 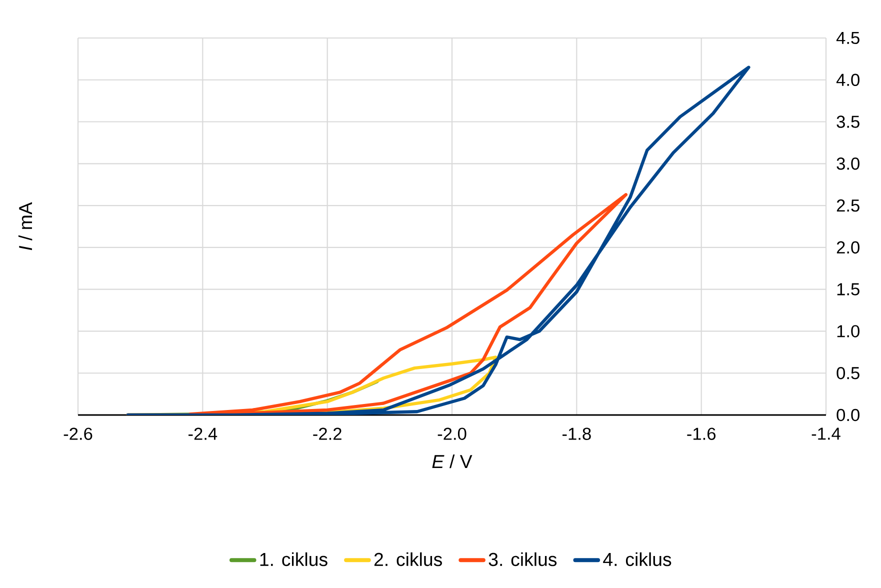 I want to click on legend-label: 4. ciklus, so click(x=637, y=559).